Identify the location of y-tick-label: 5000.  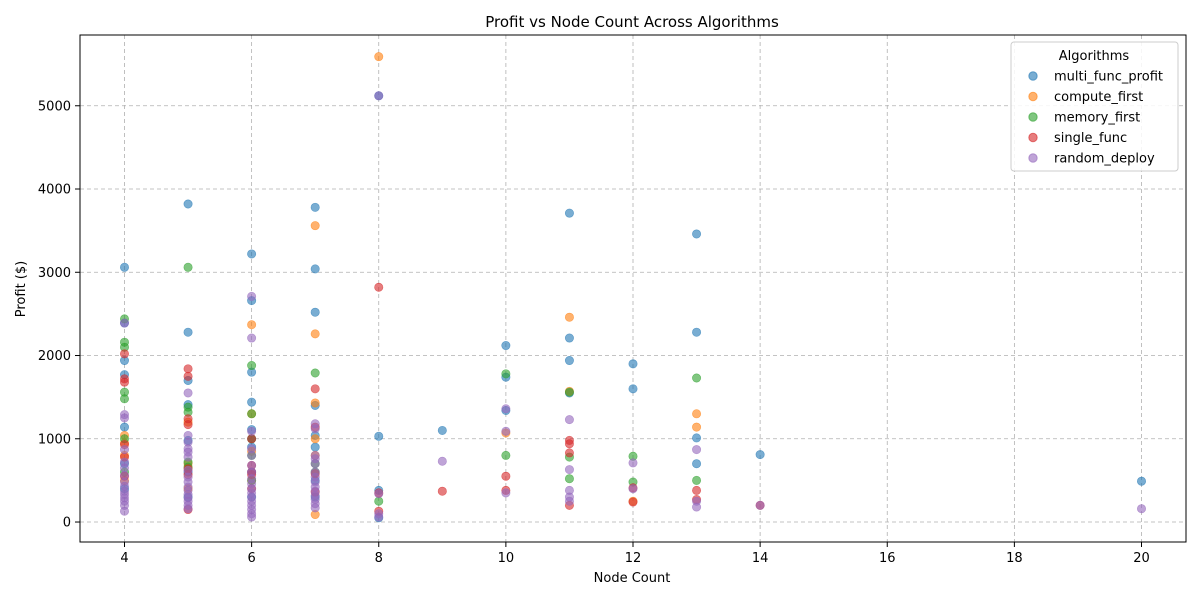
(54, 106).